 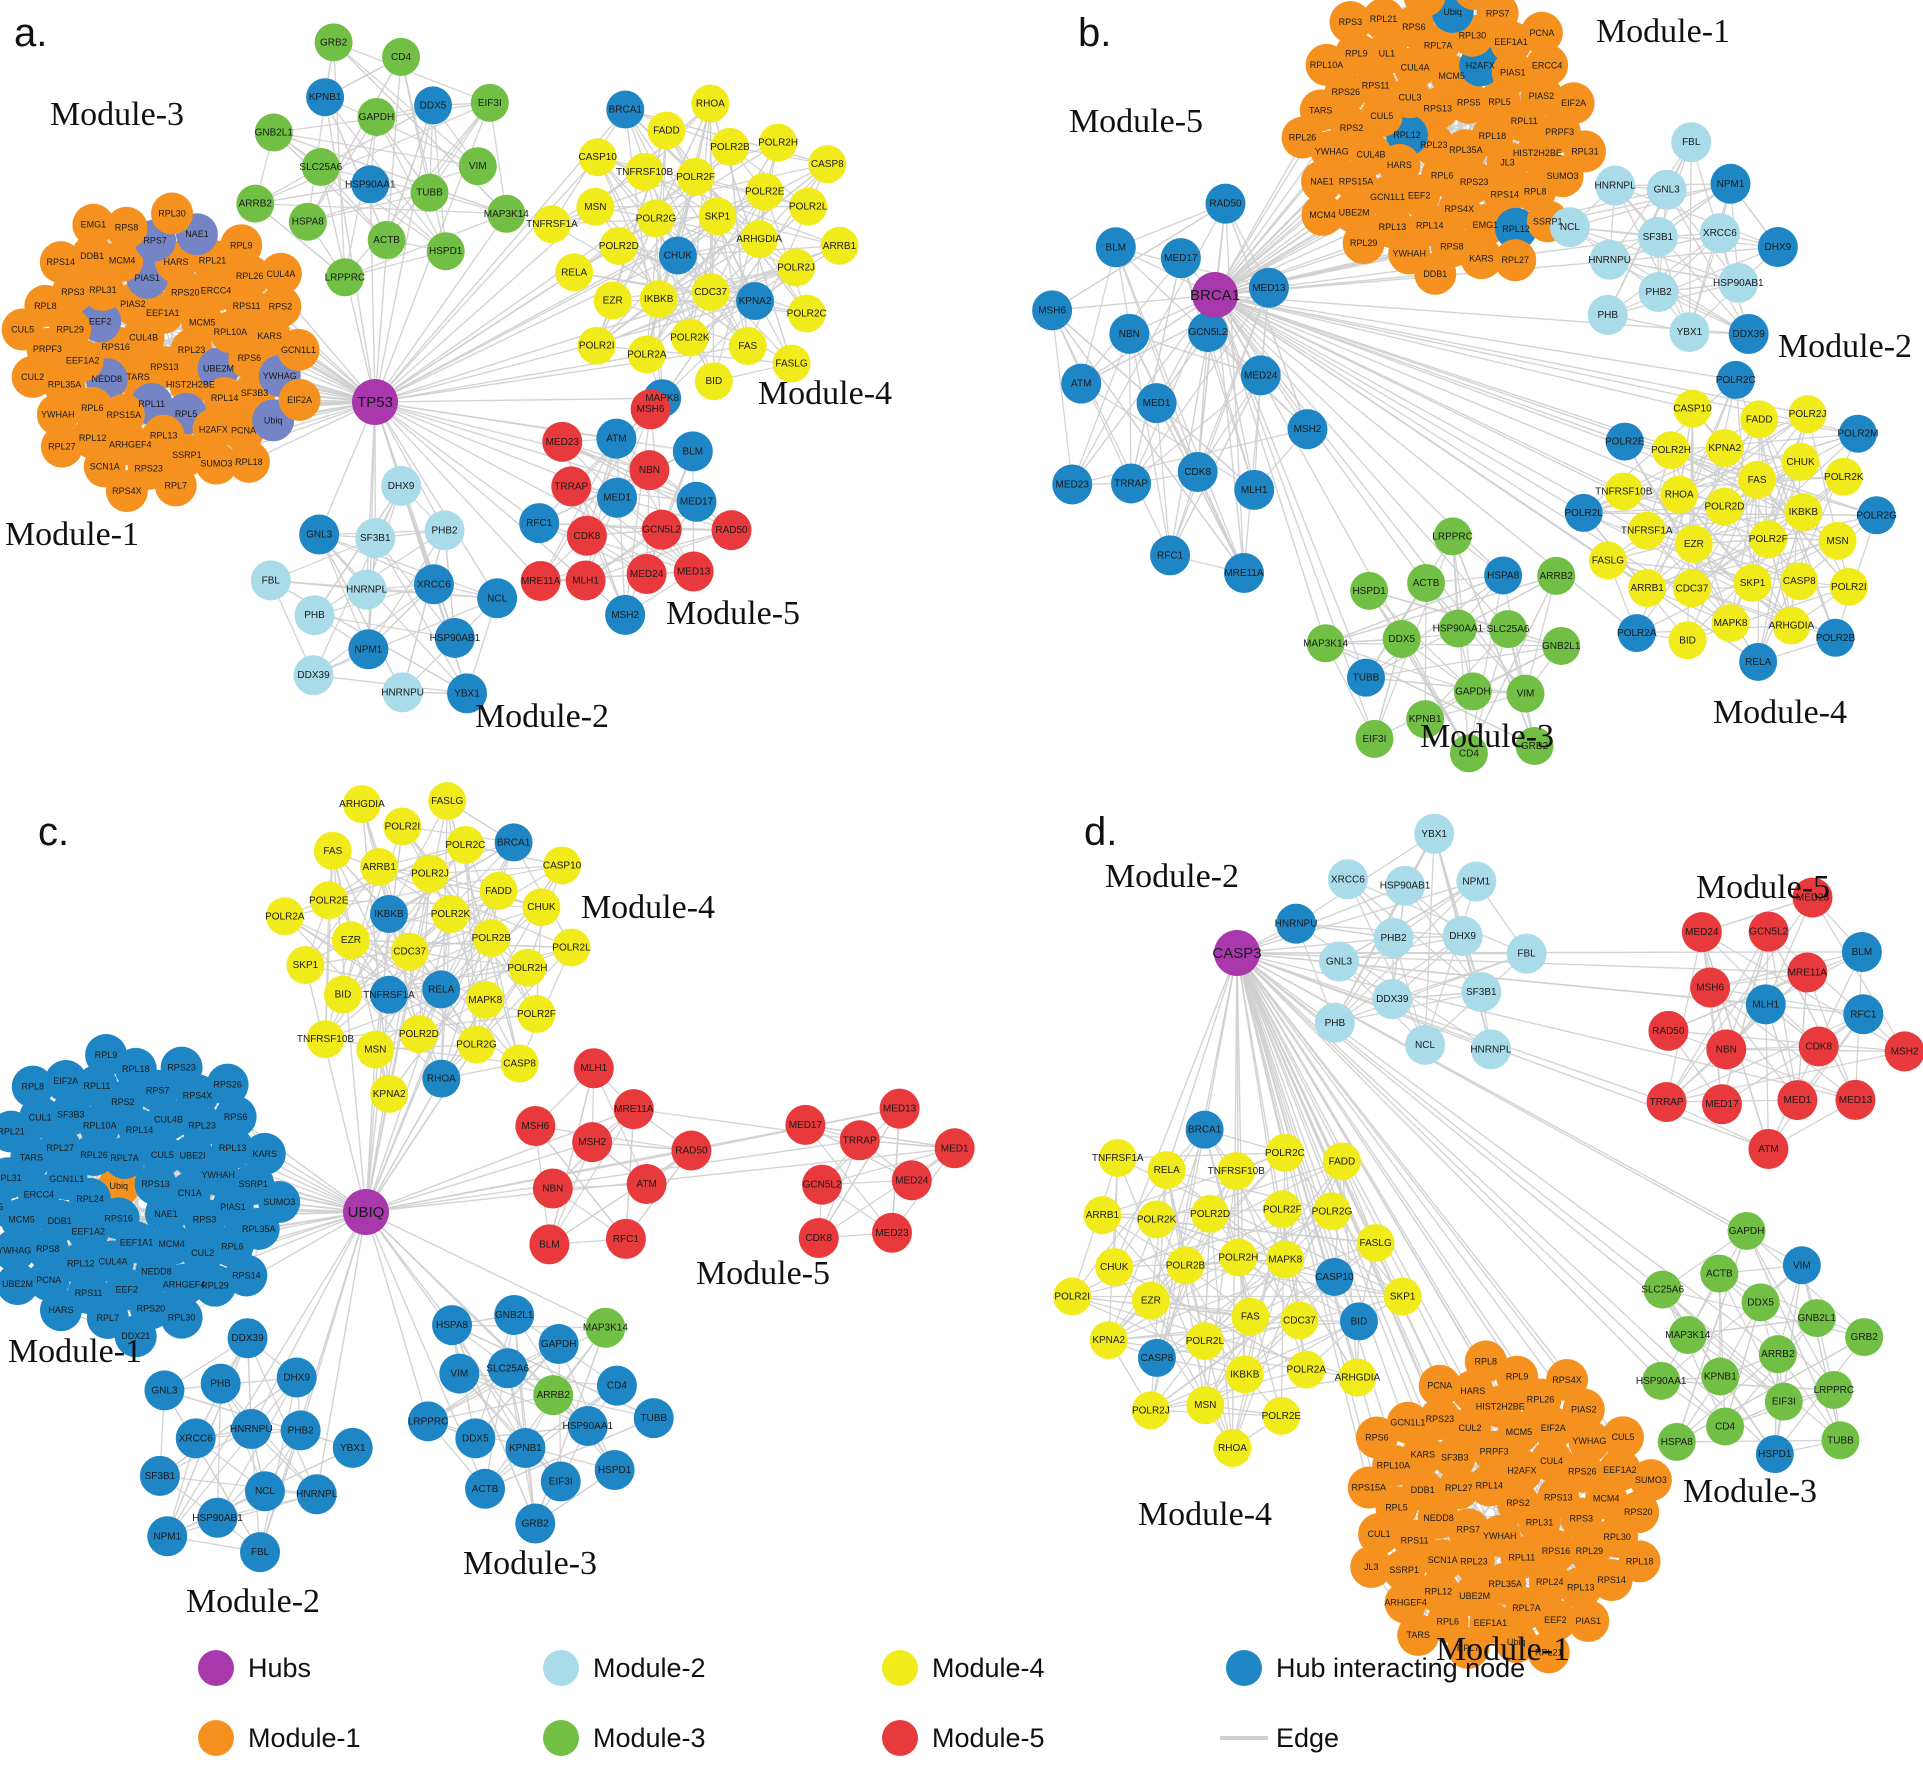 I want to click on gene-node-label: DDX5, so click(x=1401, y=639).